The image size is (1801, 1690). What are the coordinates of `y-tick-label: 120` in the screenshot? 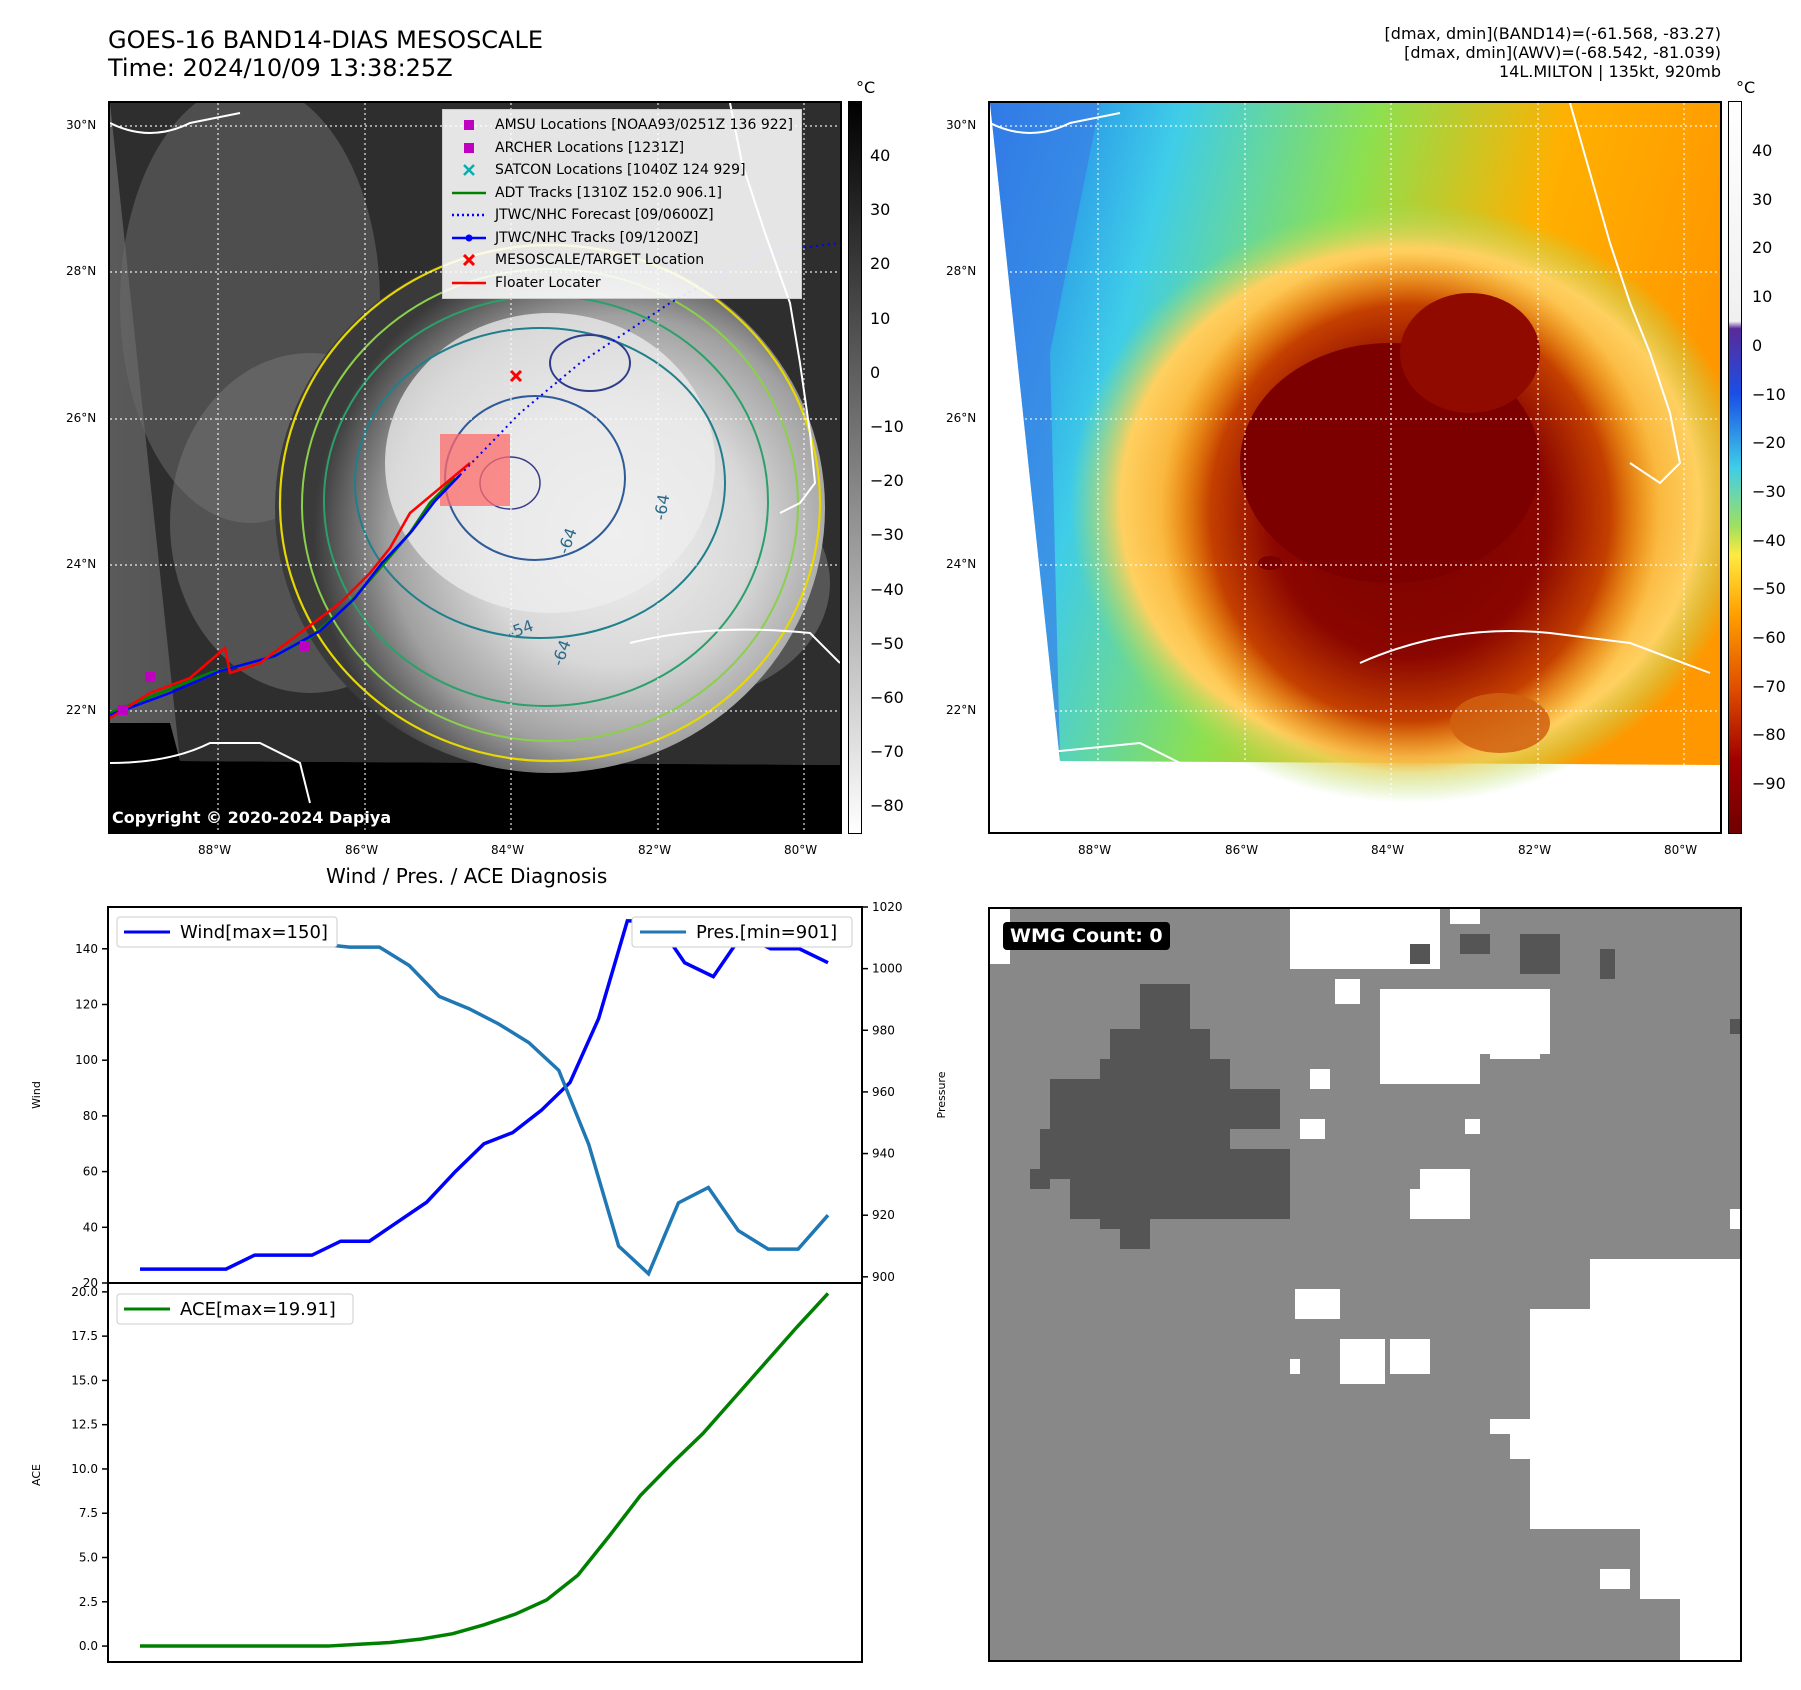 It's located at (86, 1004).